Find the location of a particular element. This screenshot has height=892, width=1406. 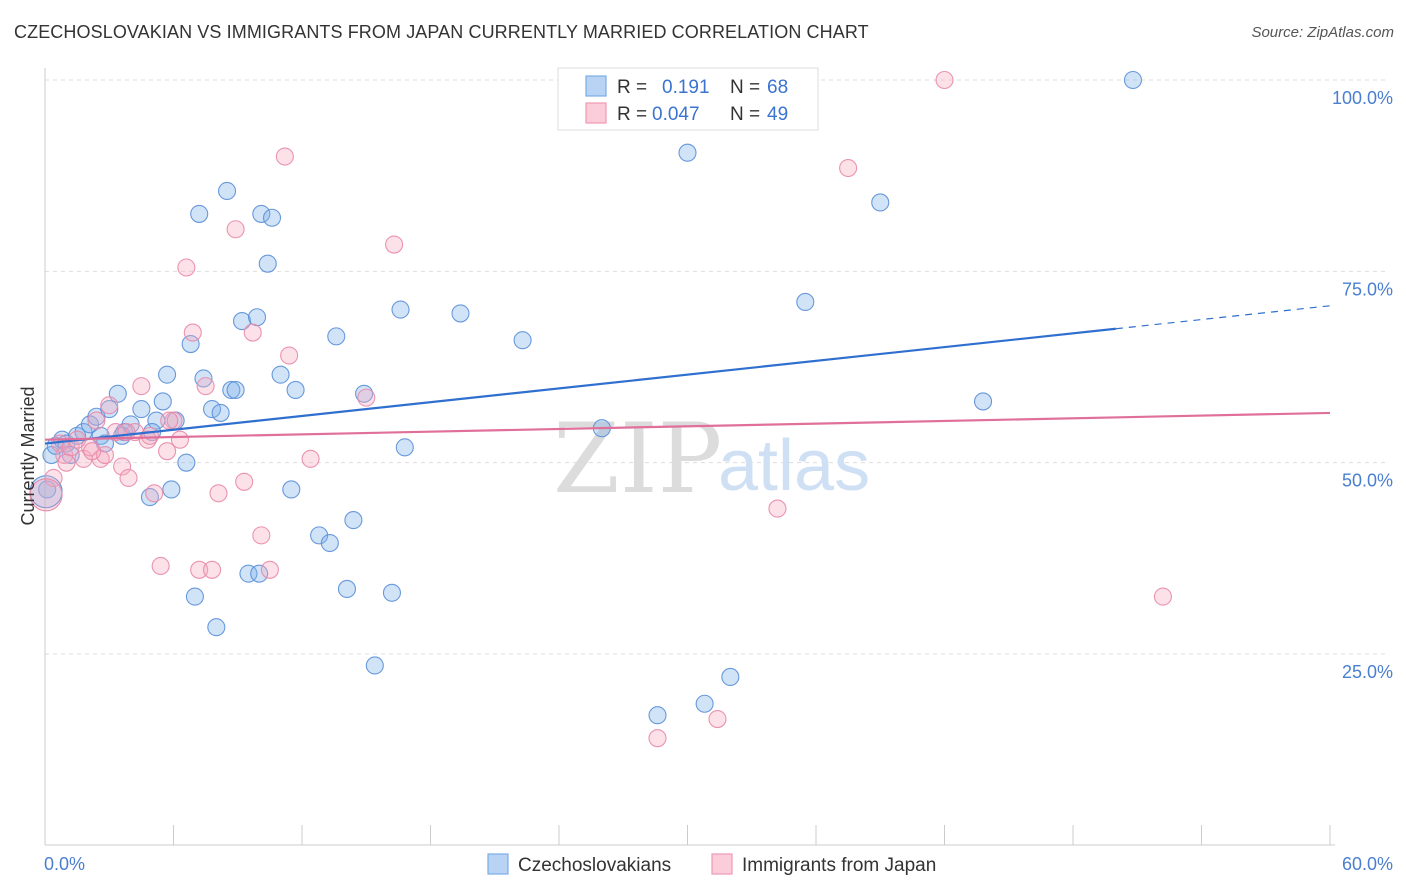

legend-n-value-2: 49 is located at coordinates (777, 114).